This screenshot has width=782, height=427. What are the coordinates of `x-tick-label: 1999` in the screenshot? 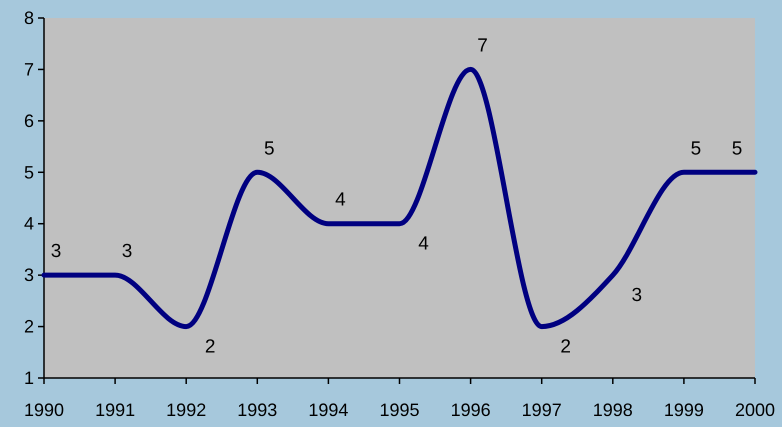 It's located at (684, 410).